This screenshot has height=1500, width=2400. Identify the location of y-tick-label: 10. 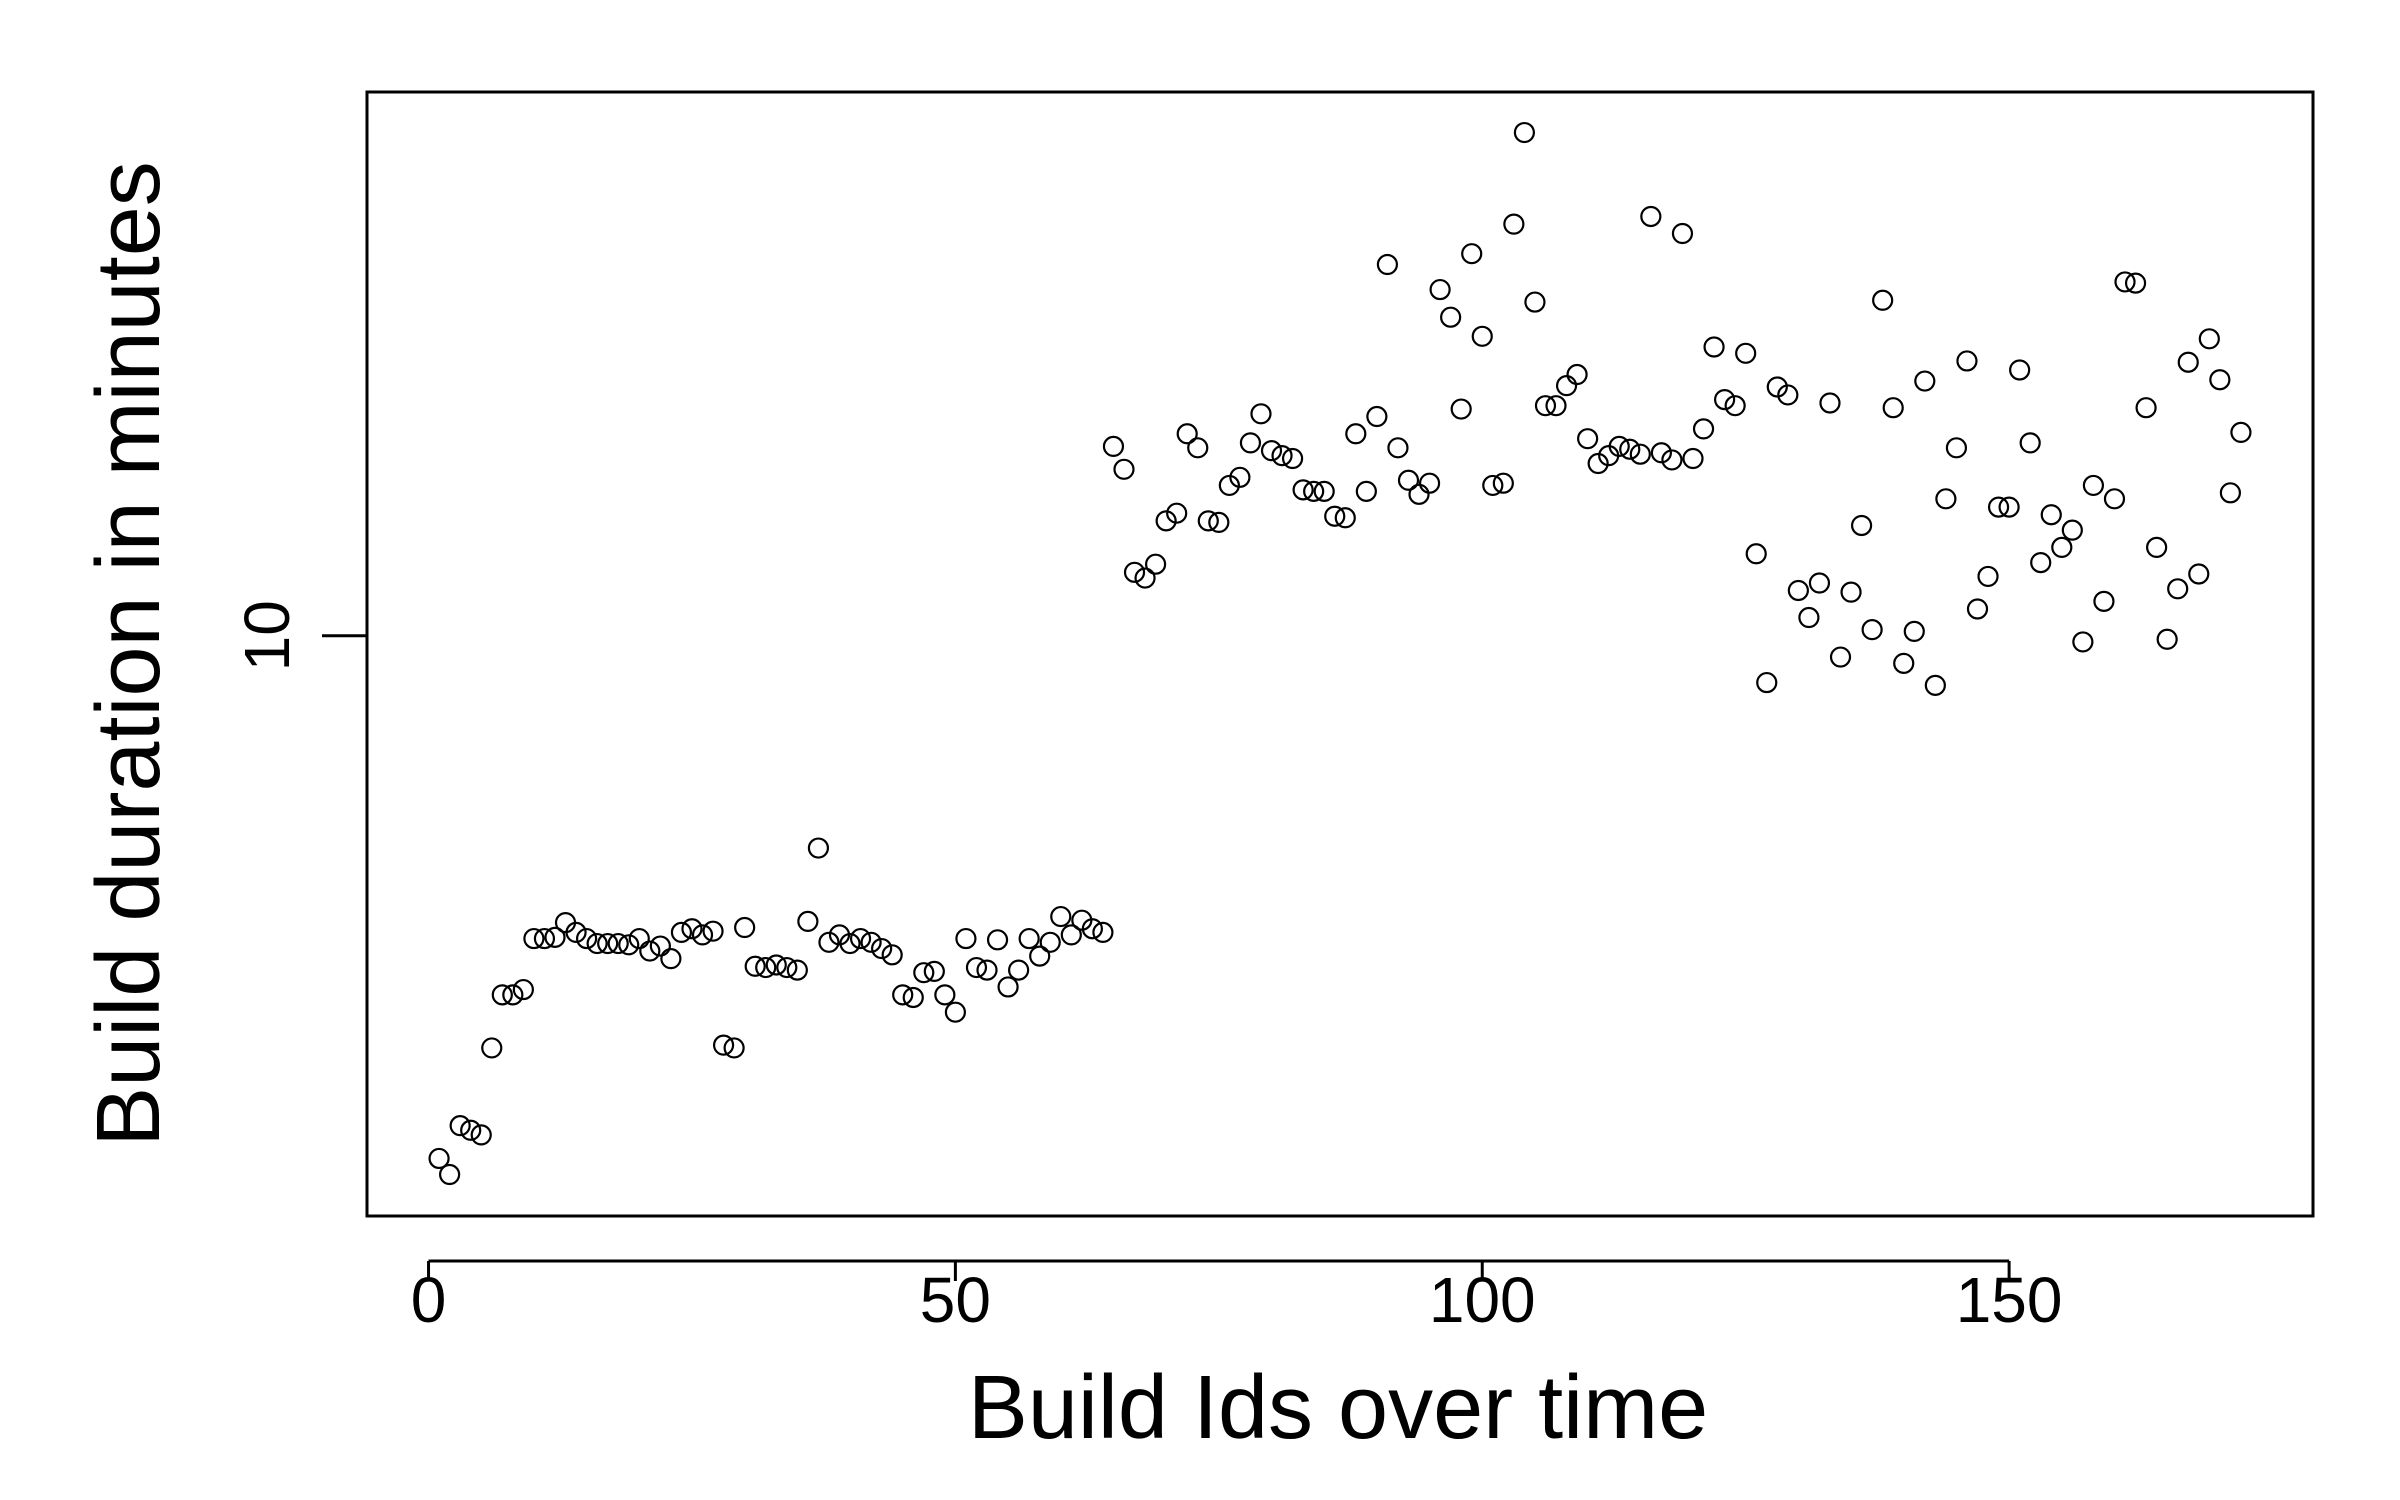
(267, 635).